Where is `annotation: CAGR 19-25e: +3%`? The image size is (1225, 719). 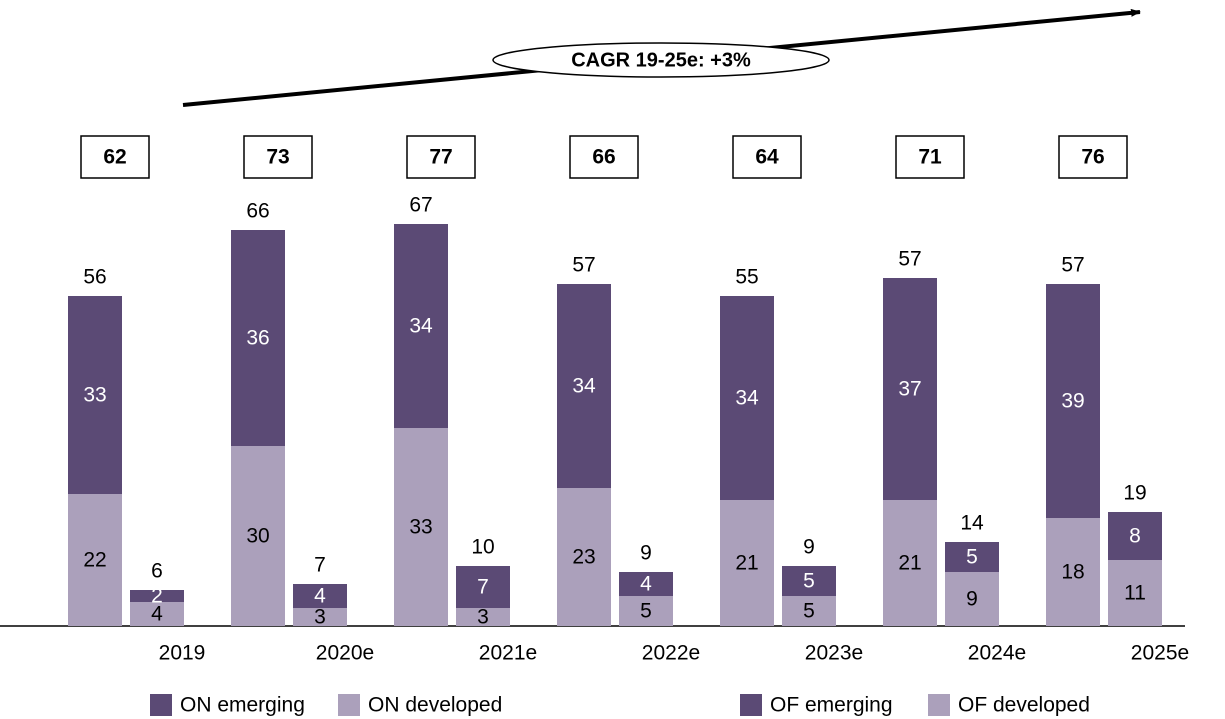
annotation: CAGR 19-25e: +3% is located at coordinates (661, 60).